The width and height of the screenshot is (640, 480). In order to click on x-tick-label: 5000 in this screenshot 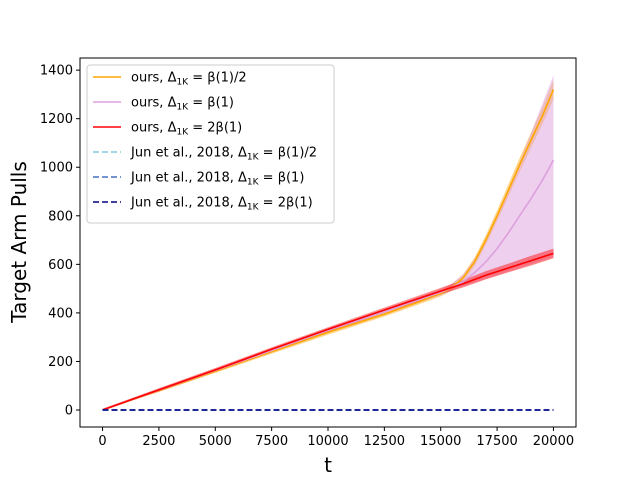, I will do `click(215, 441)`.